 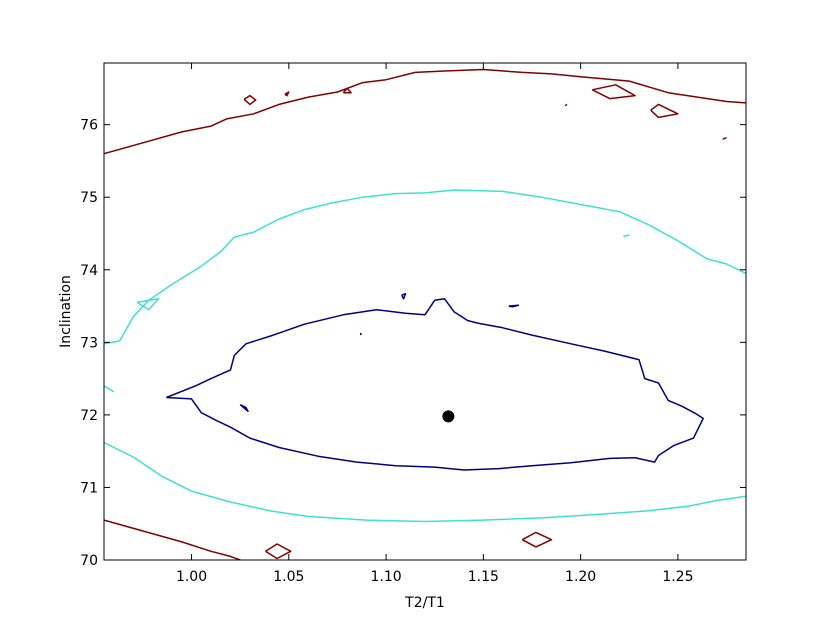 What do you see at coordinates (89, 488) in the screenshot?
I see `y-tick-label: 71` at bounding box center [89, 488].